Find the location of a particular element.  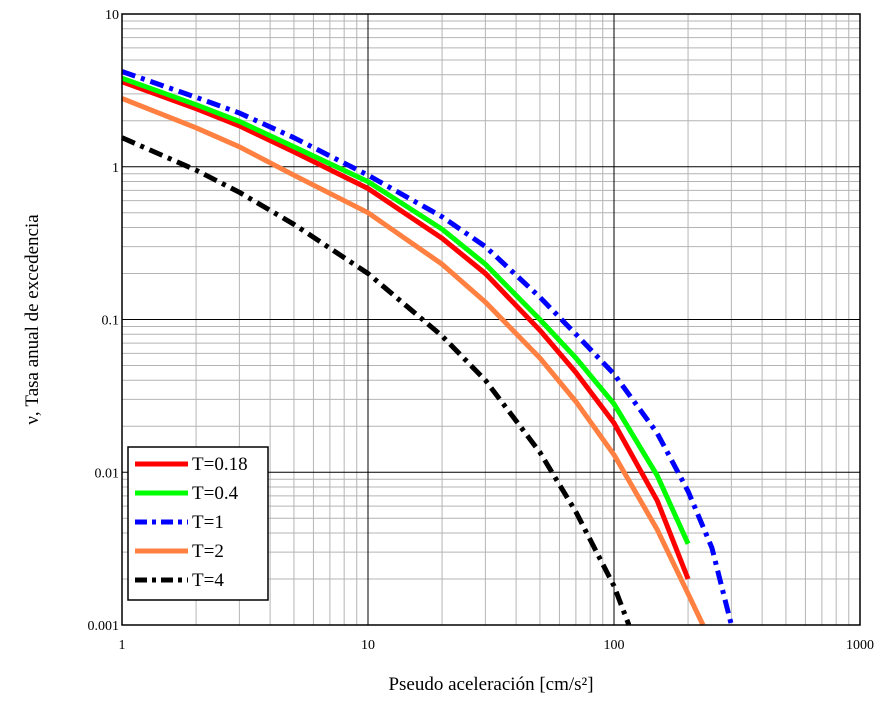

x-axis-title: Pseudo aceleración [cm/s²] is located at coordinates (490, 684).